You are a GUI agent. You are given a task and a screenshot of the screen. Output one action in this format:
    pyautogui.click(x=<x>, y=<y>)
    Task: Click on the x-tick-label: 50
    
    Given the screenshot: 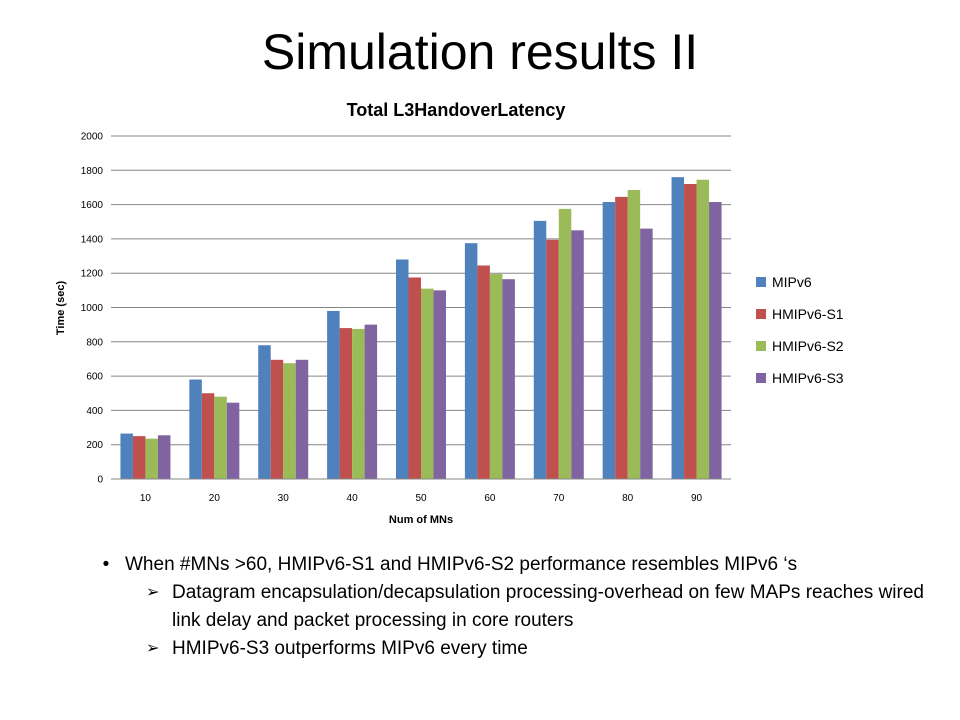 What is the action you would take?
    pyautogui.click(x=421, y=498)
    